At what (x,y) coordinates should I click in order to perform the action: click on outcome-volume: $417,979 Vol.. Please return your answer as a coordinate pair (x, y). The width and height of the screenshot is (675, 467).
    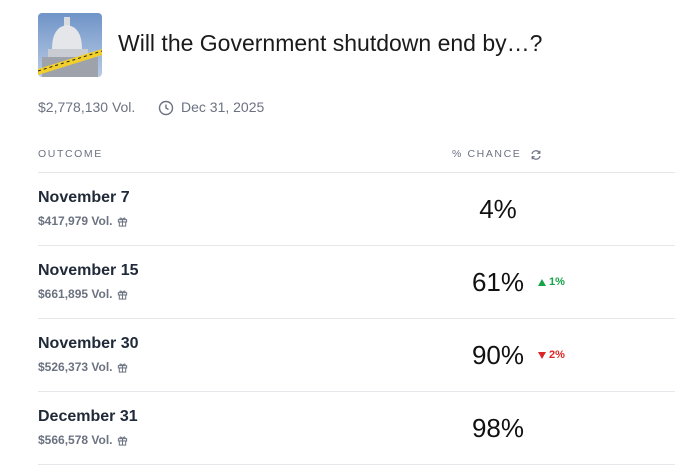
    Looking at the image, I should click on (83, 221).